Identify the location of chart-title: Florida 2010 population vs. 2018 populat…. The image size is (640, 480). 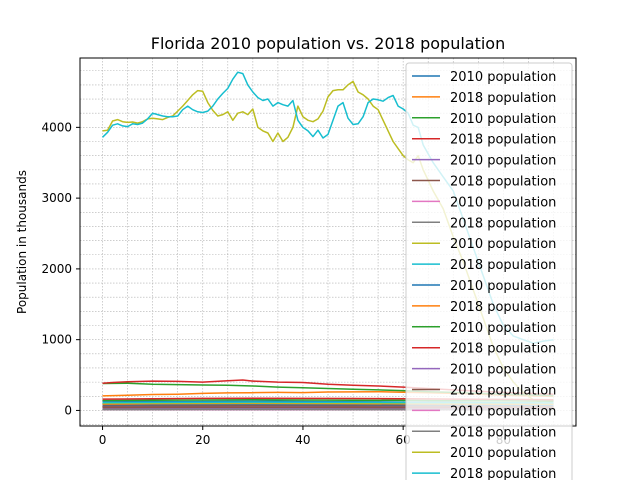
(328, 43).